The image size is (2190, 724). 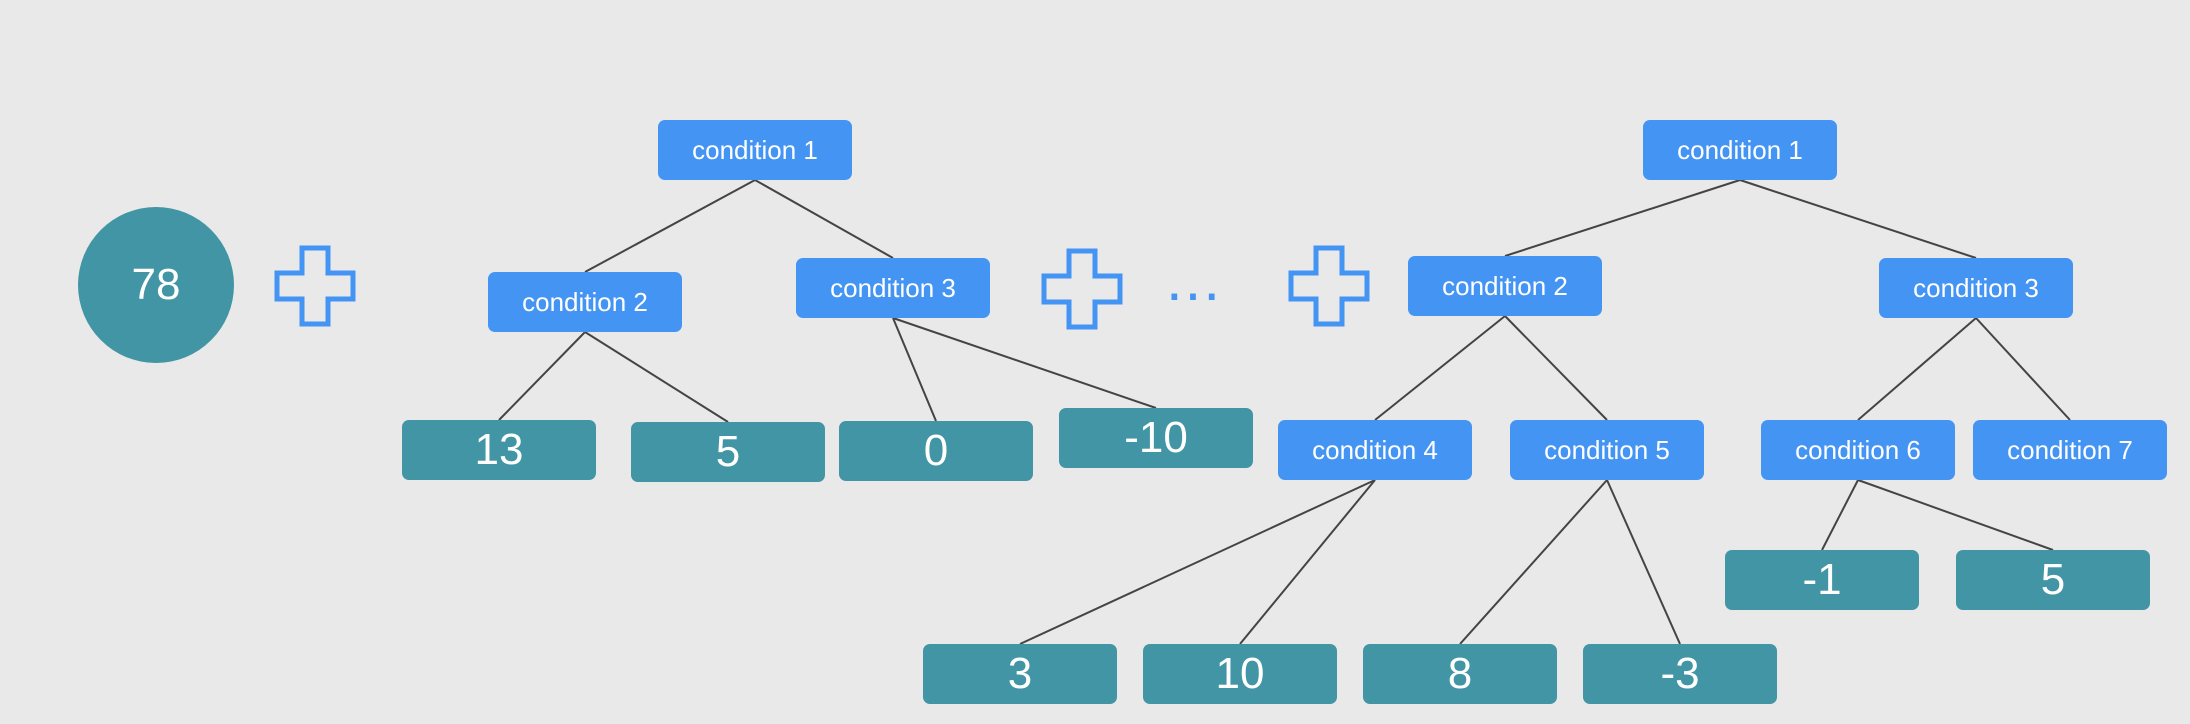 What do you see at coordinates (1240, 674) in the screenshot?
I see `treeN-leaf: 10` at bounding box center [1240, 674].